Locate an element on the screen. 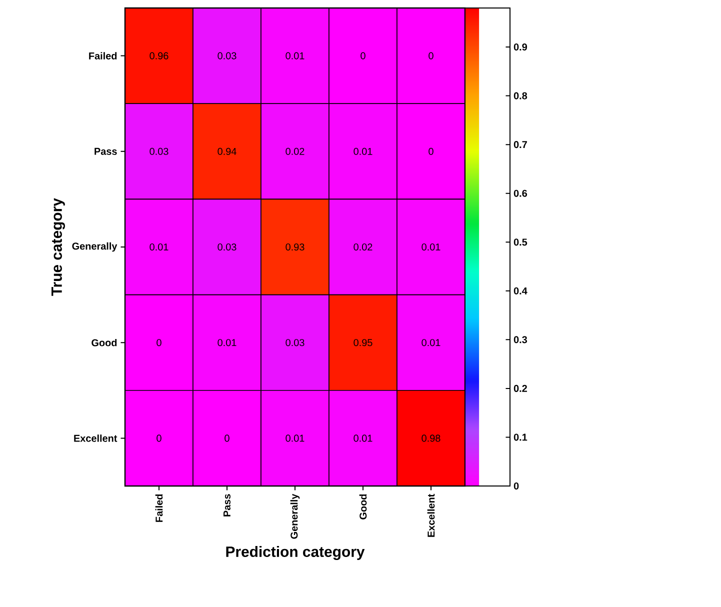  y-tick-label: Generally is located at coordinates (95, 247).